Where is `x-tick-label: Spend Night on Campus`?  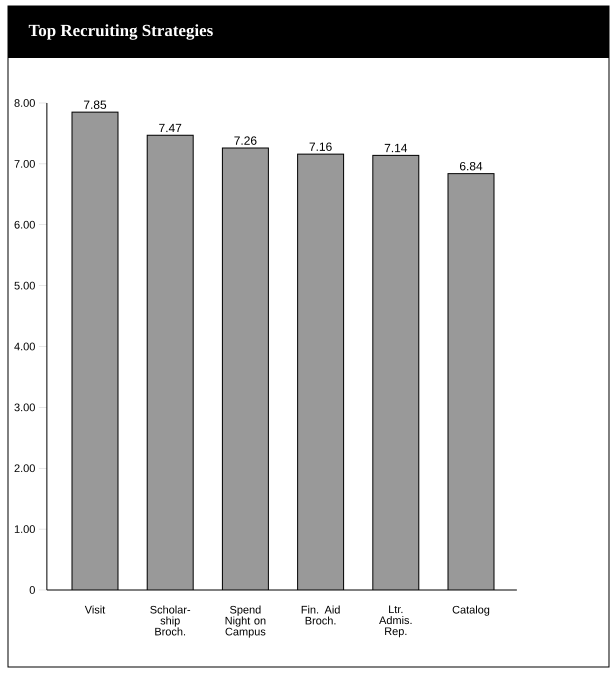 x-tick-label: Spend Night on Campus is located at coordinates (246, 622).